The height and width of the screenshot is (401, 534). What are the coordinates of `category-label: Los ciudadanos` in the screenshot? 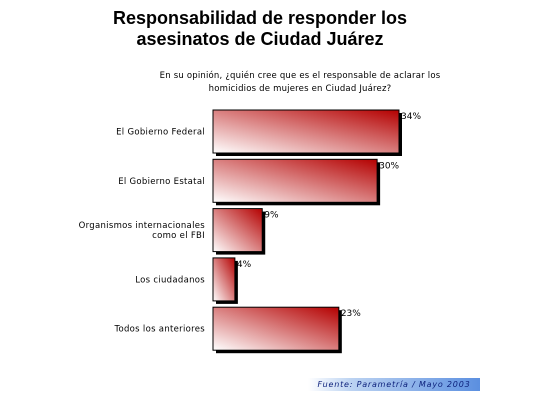 It's located at (170, 280).